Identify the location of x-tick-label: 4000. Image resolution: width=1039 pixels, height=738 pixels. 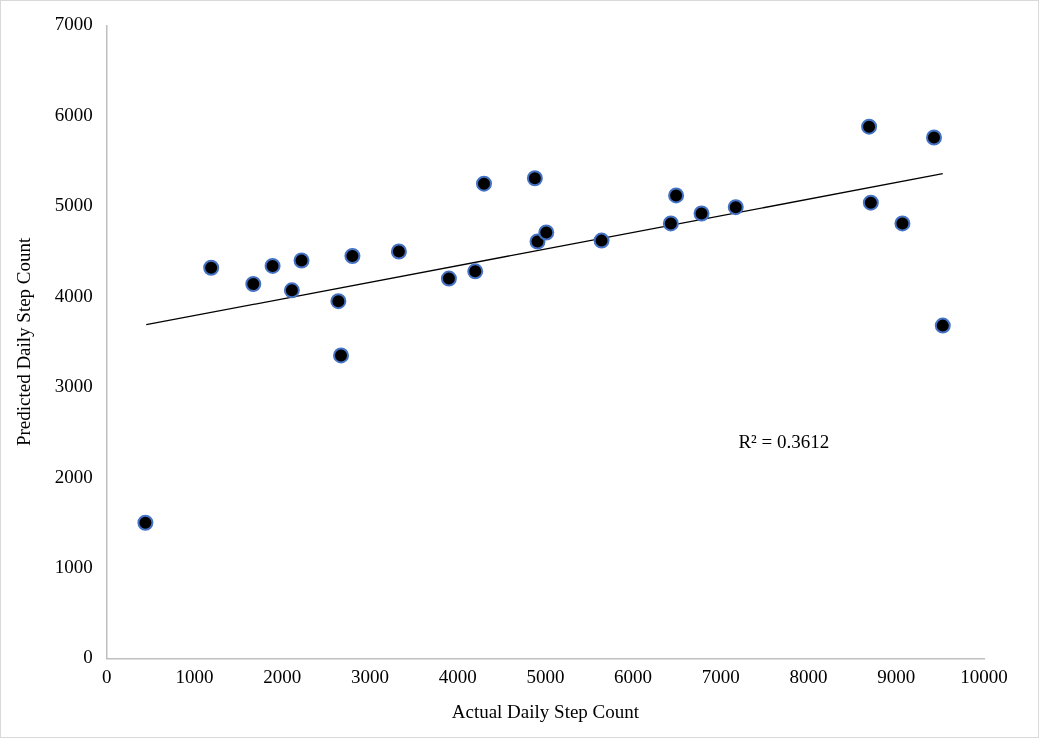
(457, 676).